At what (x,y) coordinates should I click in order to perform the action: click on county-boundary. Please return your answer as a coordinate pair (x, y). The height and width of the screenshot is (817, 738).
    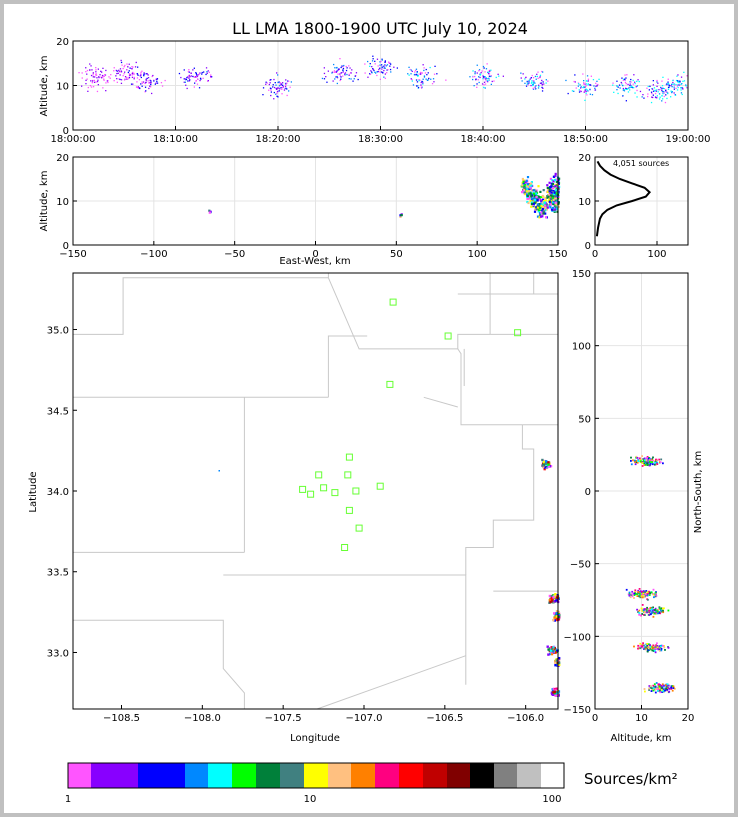
    Looking at the image, I should click on (391, 682).